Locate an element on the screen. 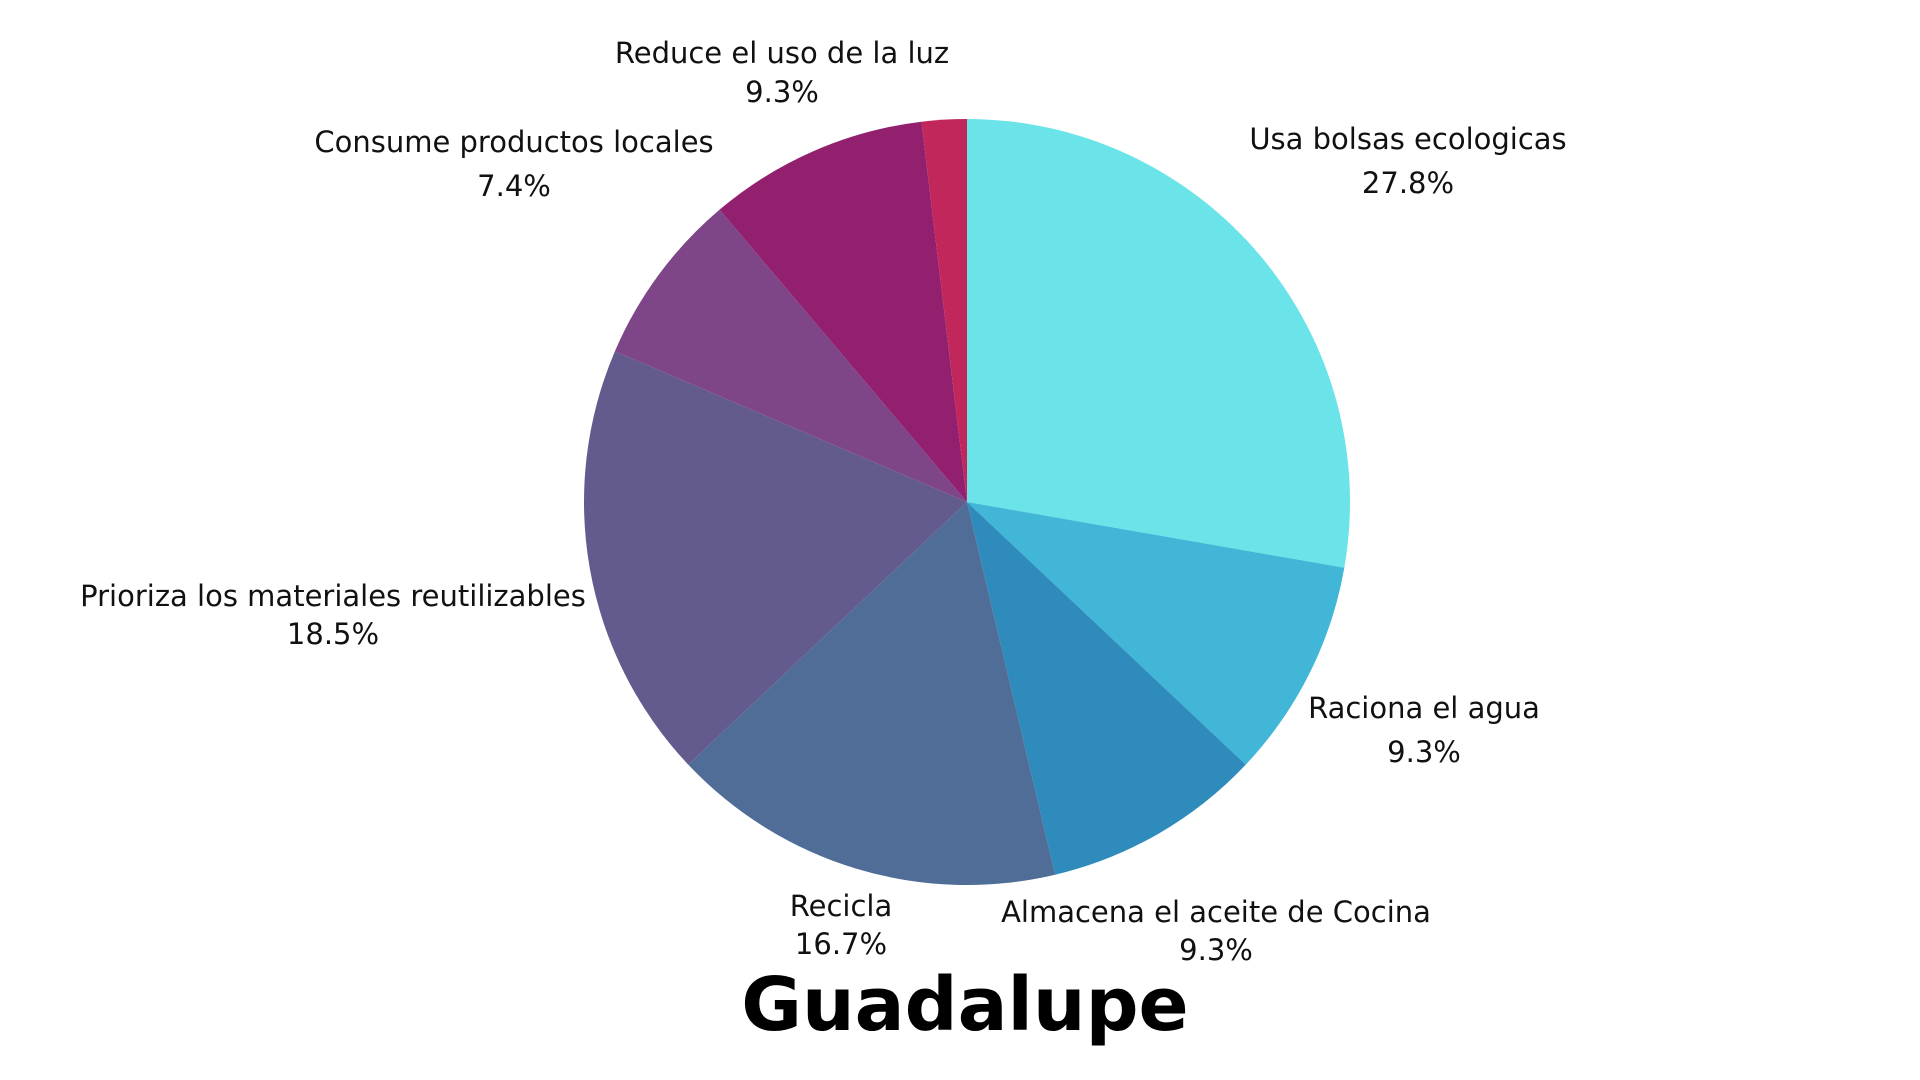 This screenshot has width=1920, height=1080. slice-percent-6: 7.4% is located at coordinates (514, 186).